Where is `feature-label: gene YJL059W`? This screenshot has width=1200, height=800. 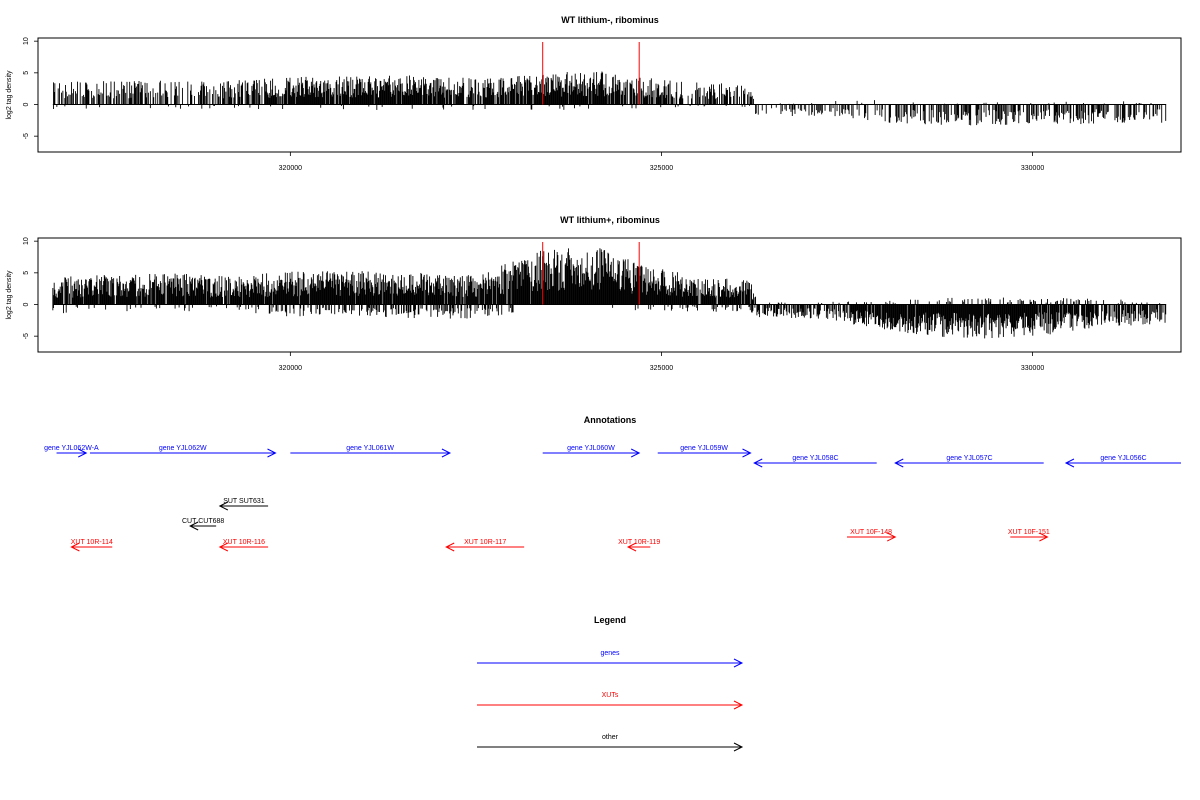
feature-label: gene YJL059W is located at coordinates (704, 448).